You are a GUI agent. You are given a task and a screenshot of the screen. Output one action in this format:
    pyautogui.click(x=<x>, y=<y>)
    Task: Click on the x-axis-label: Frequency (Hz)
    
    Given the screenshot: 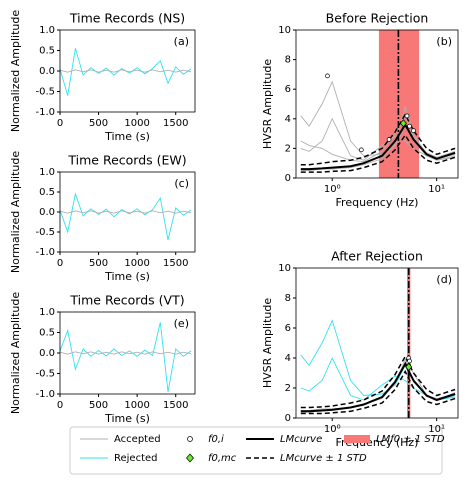 What is the action you would take?
    pyautogui.click(x=377, y=202)
    